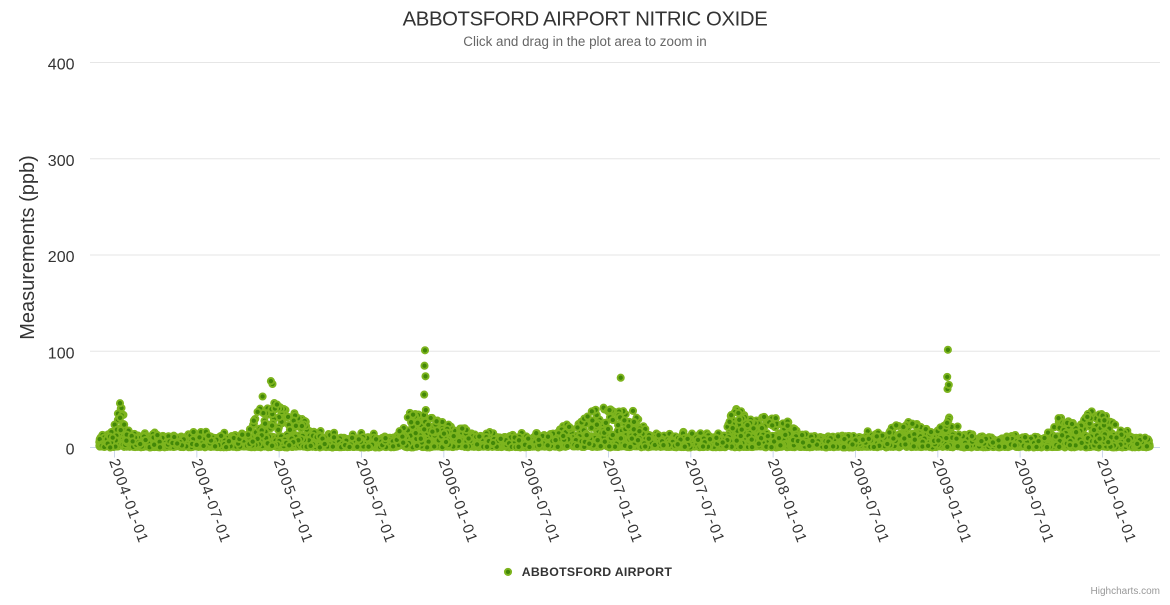 The height and width of the screenshot is (605, 1170). I want to click on svg-text: 100, so click(61, 353).